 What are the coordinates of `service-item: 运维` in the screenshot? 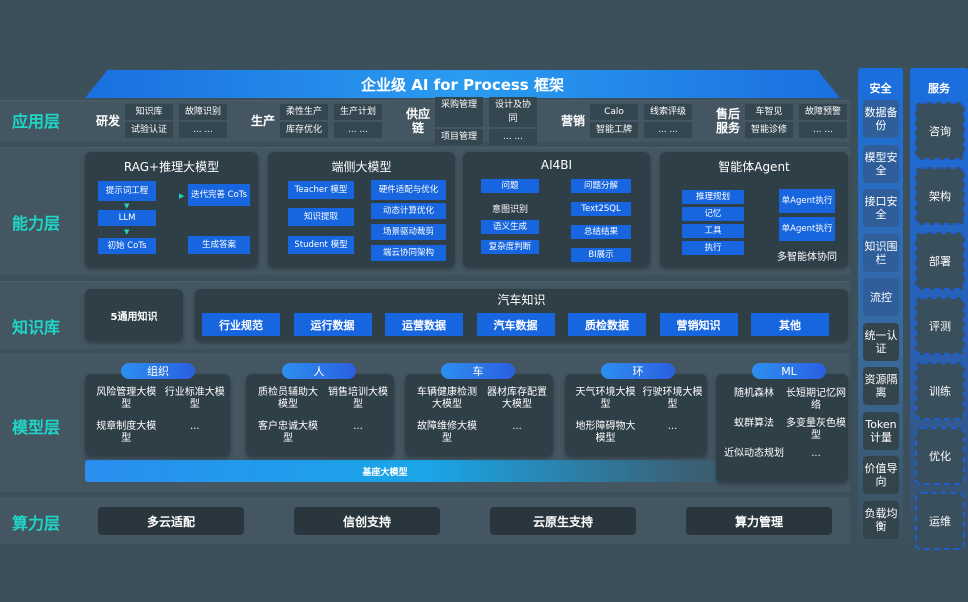 It's located at (940, 521).